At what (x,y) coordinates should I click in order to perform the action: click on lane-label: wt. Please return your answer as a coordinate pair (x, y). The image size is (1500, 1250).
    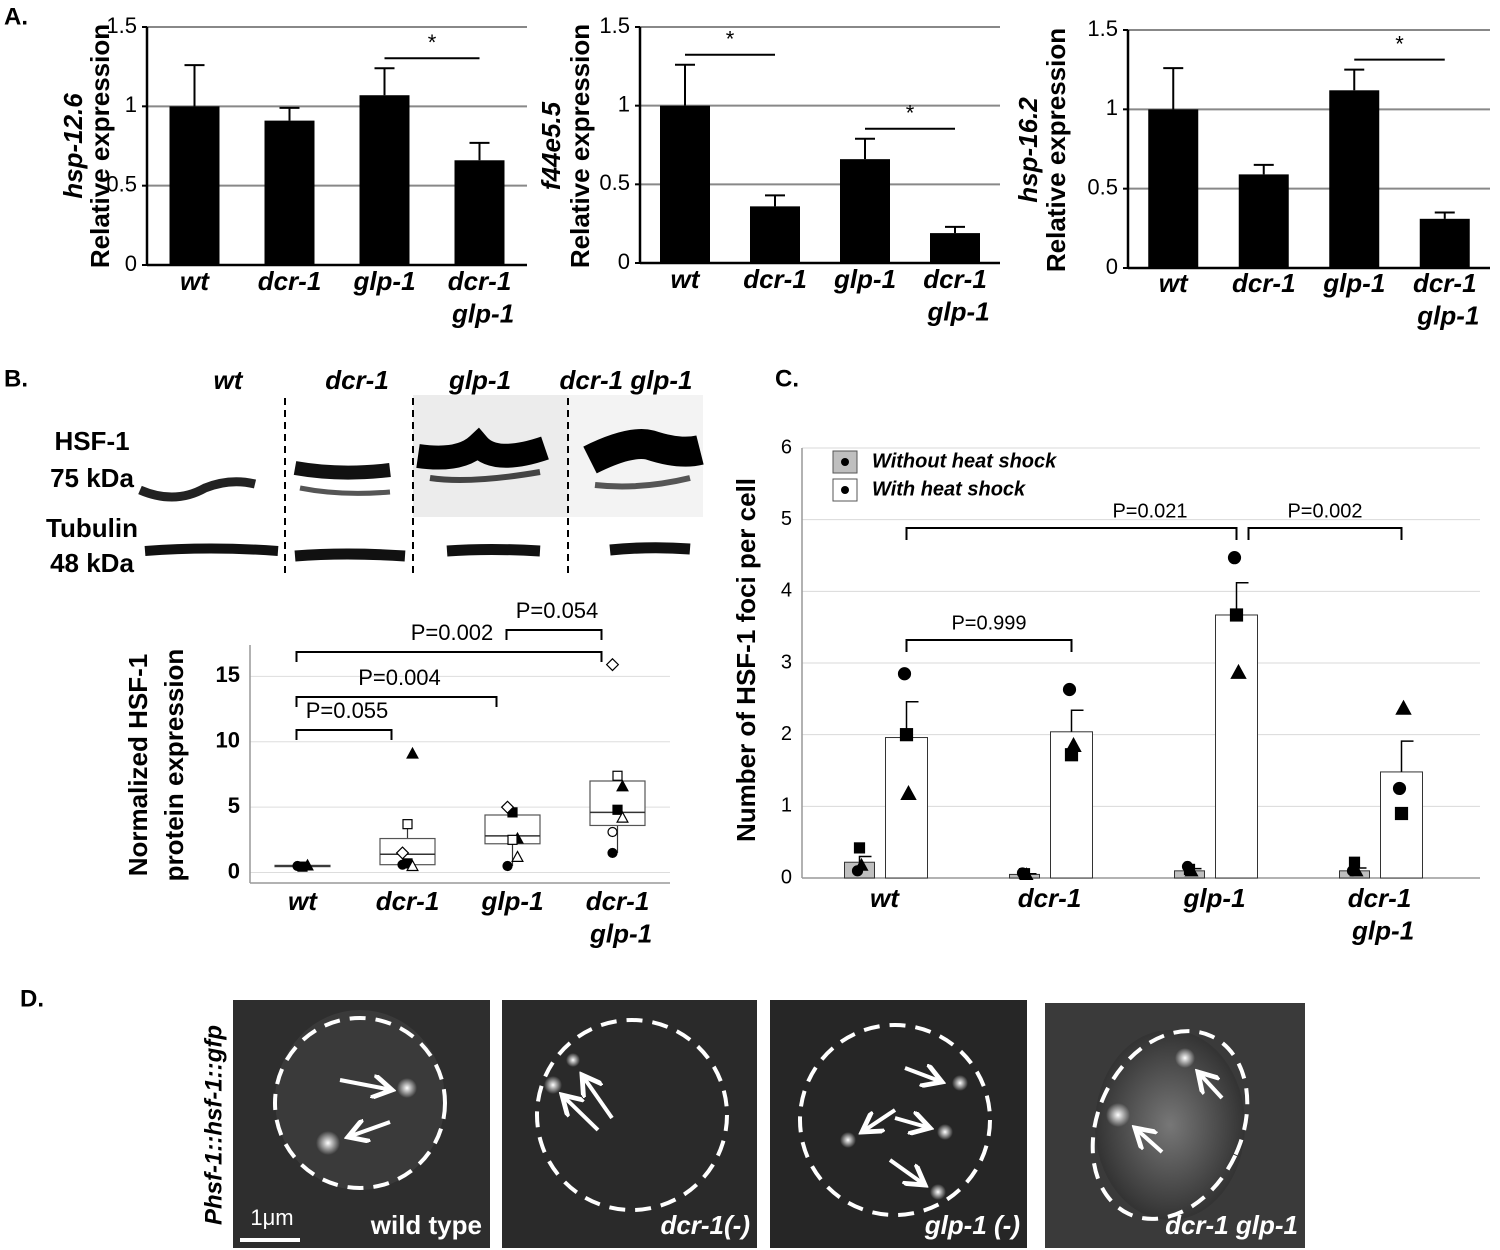
    Looking at the image, I should click on (229, 380).